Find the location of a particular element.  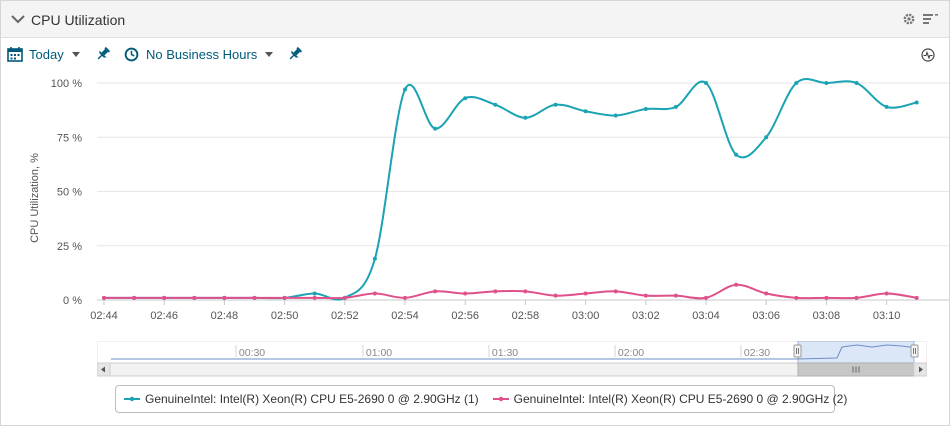

x-tick-label: 02:52 is located at coordinates (345, 316).